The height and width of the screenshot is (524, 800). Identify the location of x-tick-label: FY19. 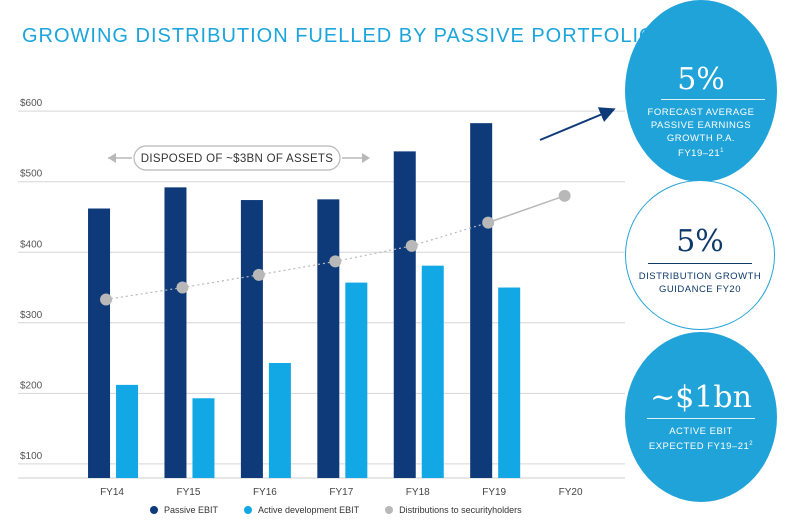
(494, 492).